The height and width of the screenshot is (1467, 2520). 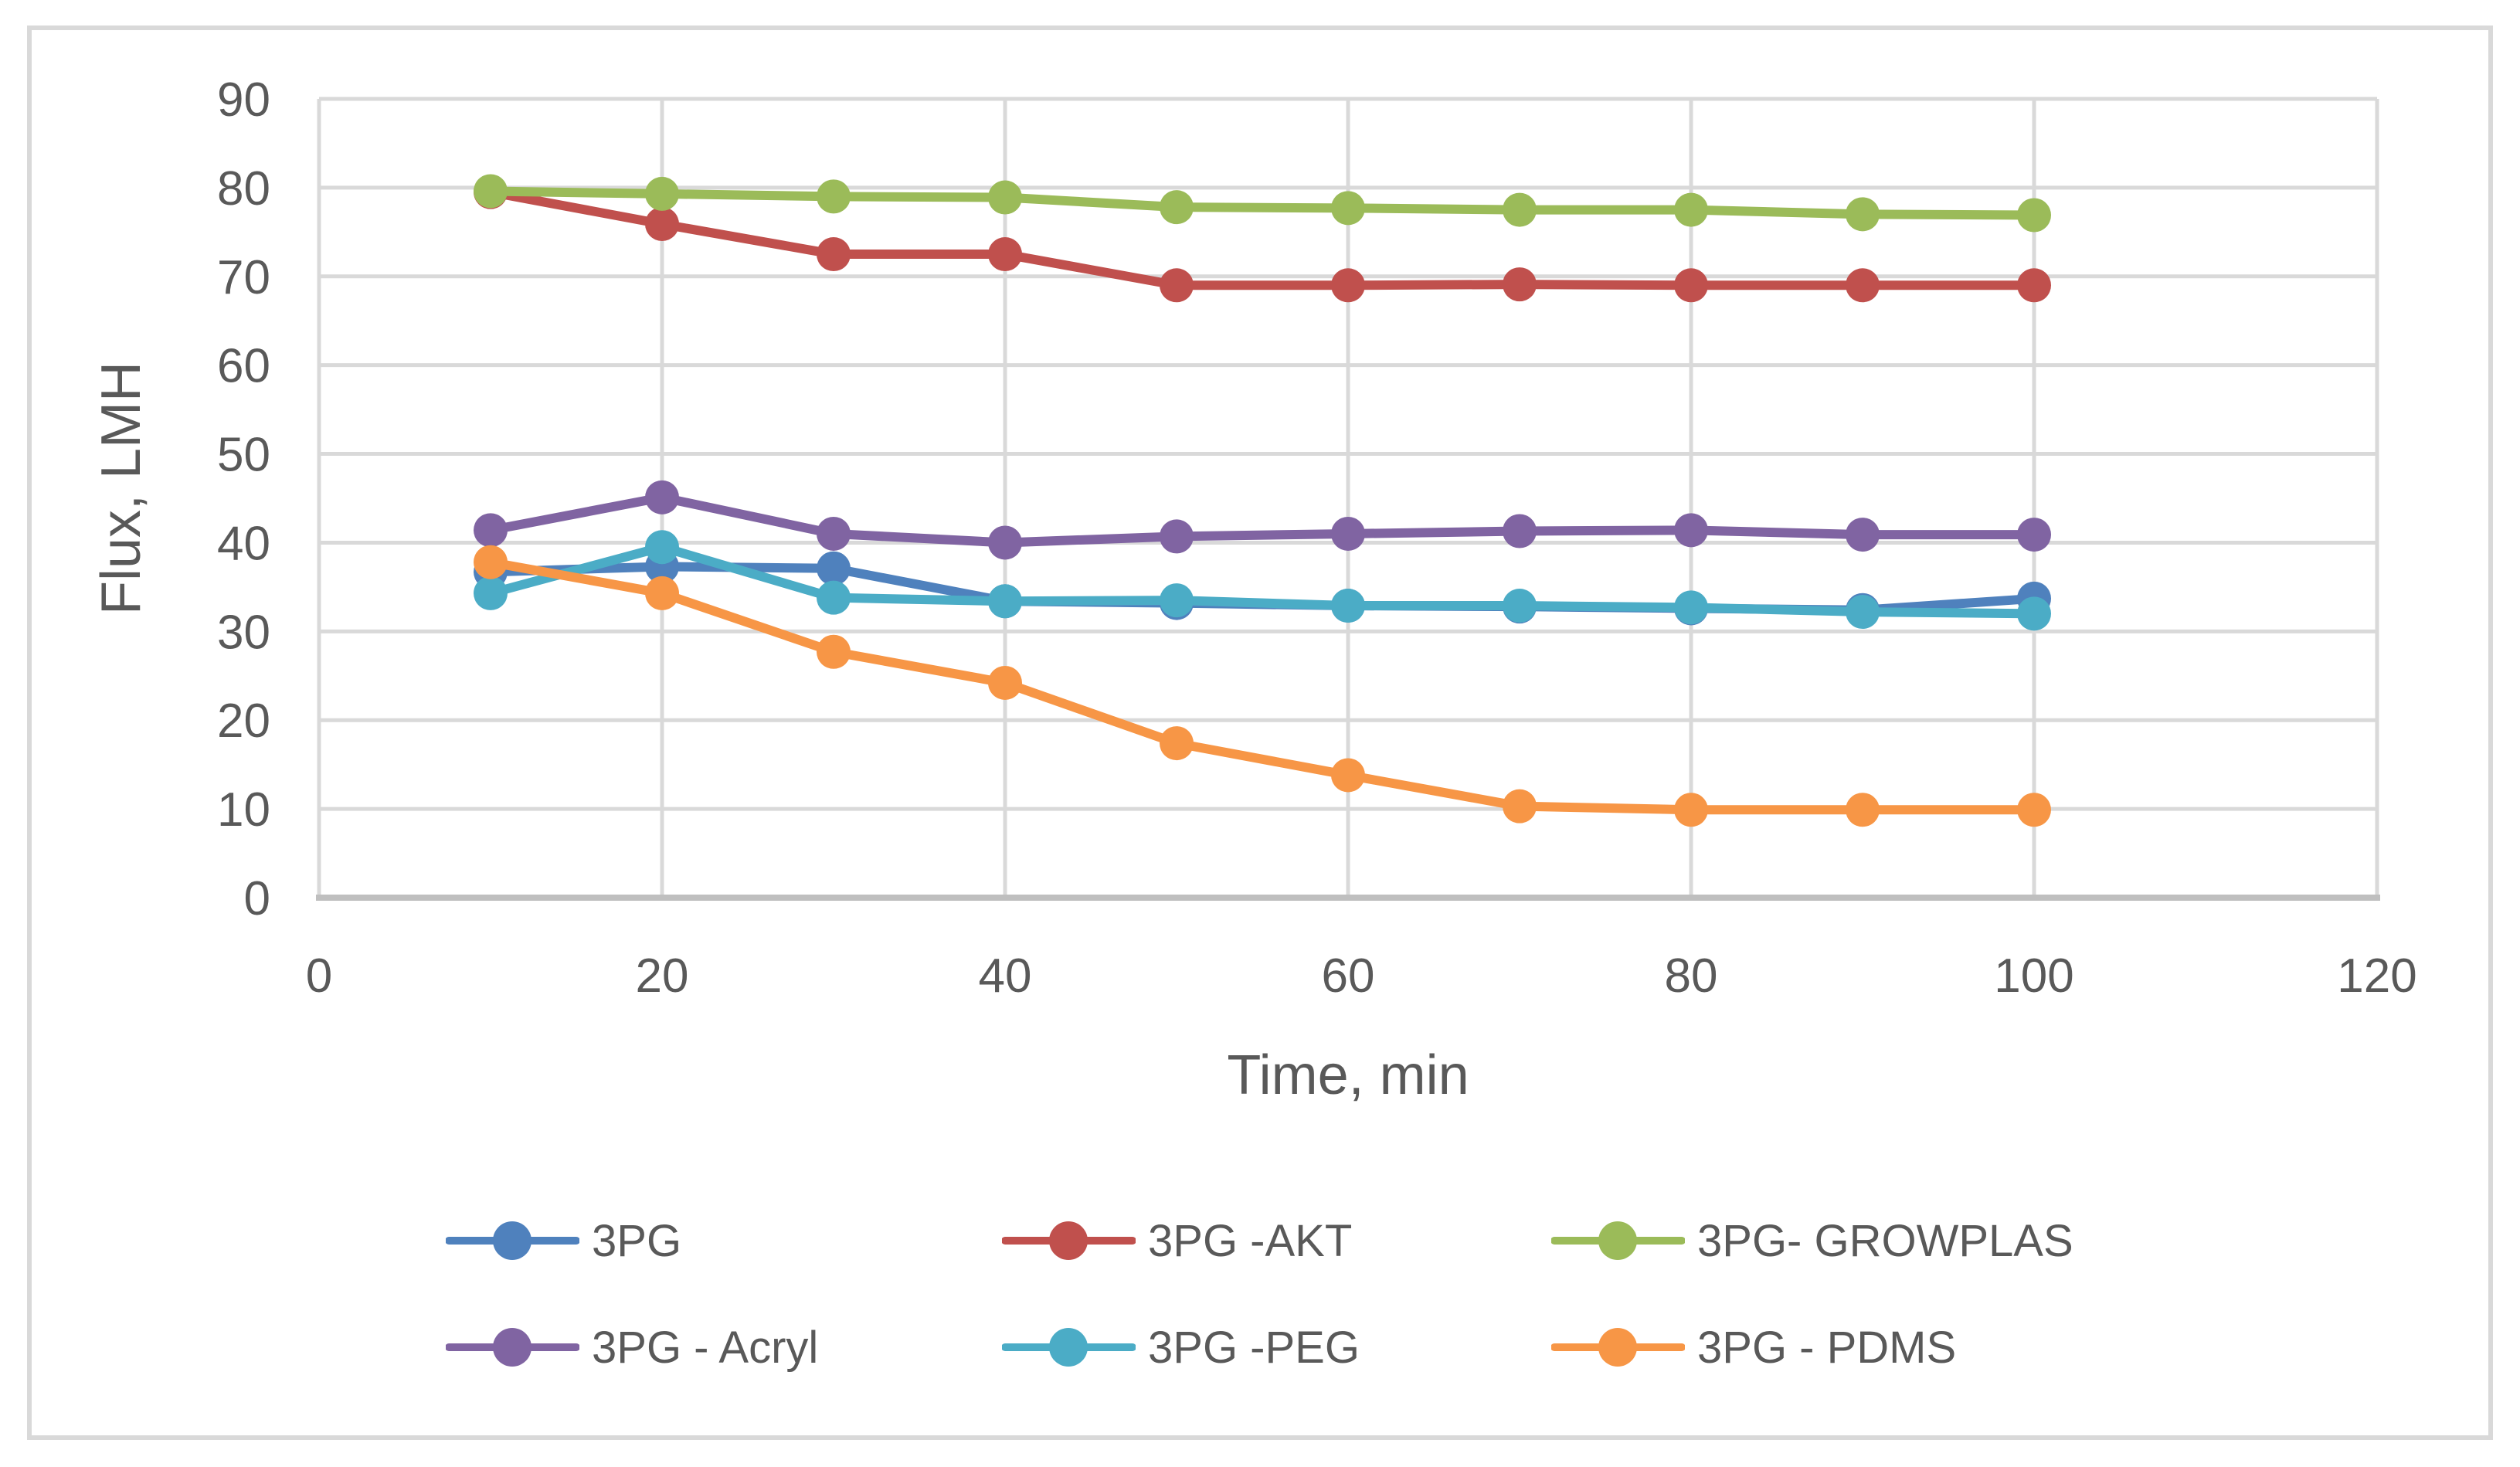 What do you see at coordinates (319, 976) in the screenshot?
I see `x-tick-label: 0` at bounding box center [319, 976].